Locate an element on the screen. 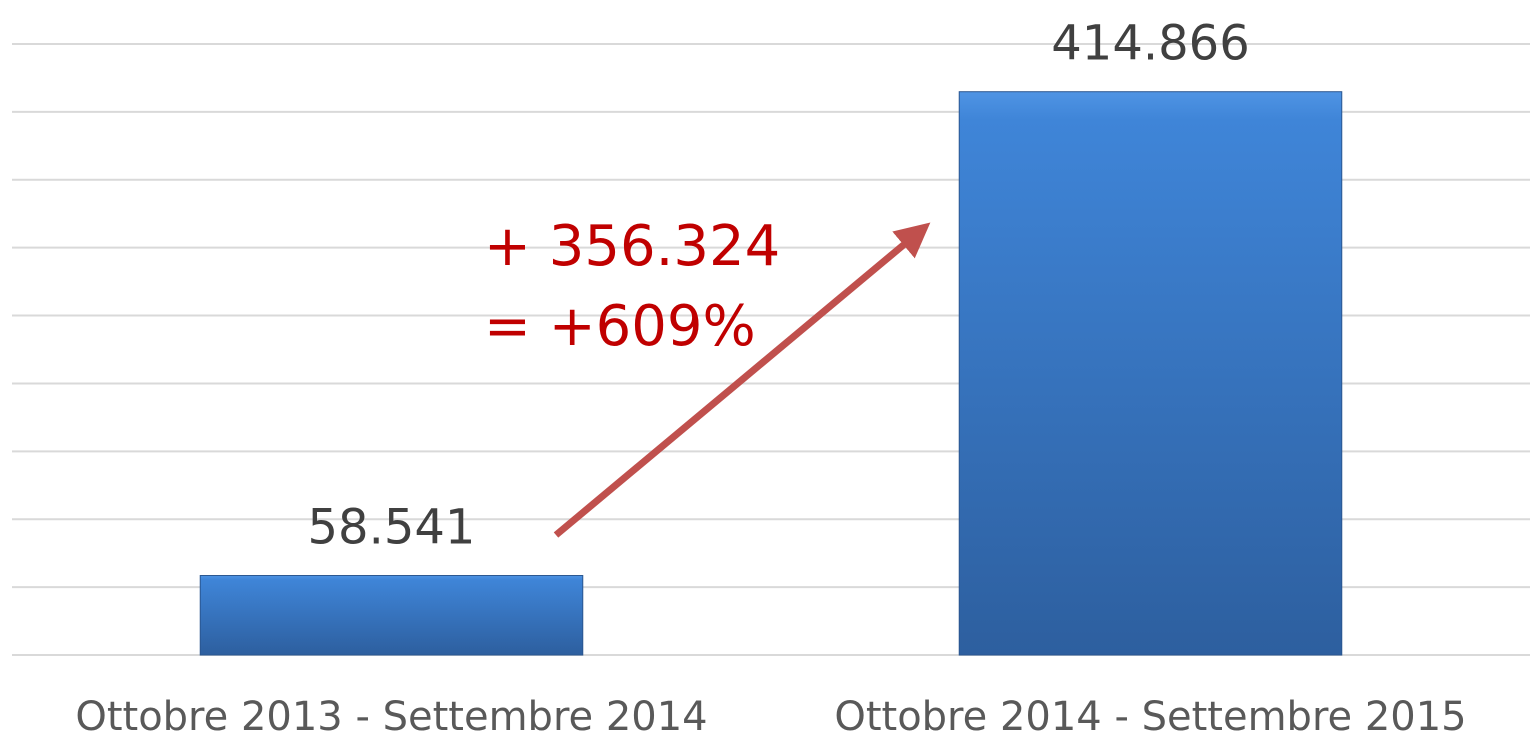  value-label: 58.541 is located at coordinates (392, 528).